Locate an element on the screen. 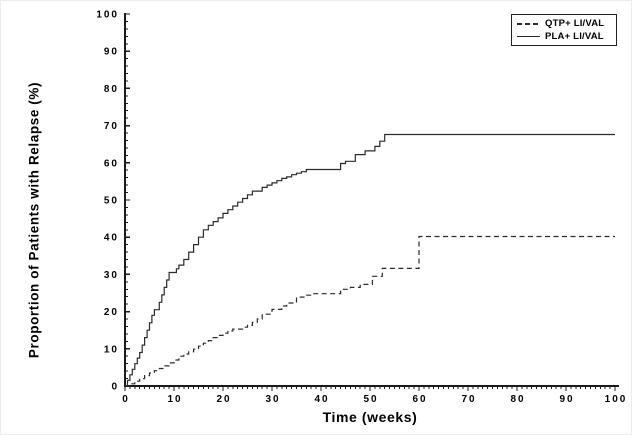  x-tick-label: 10 is located at coordinates (174, 399).